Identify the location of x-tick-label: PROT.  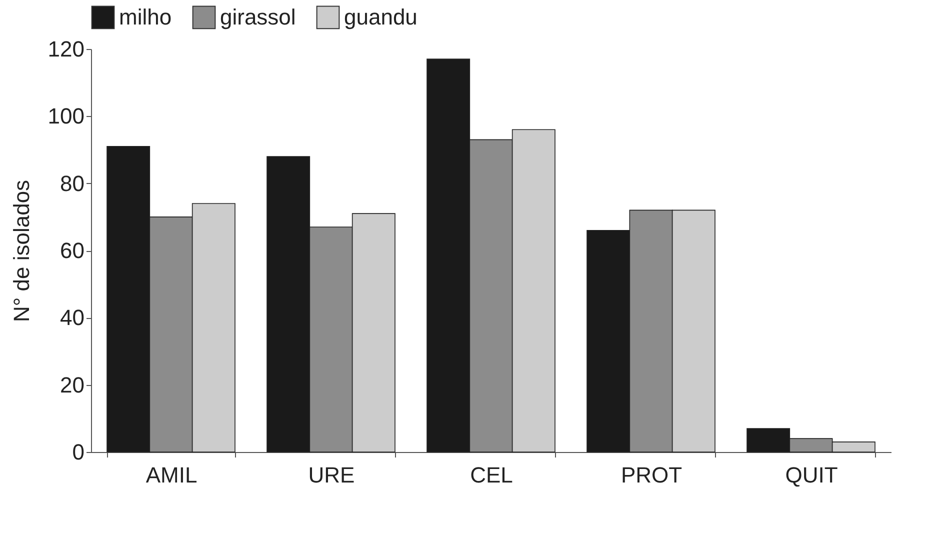
(651, 475).